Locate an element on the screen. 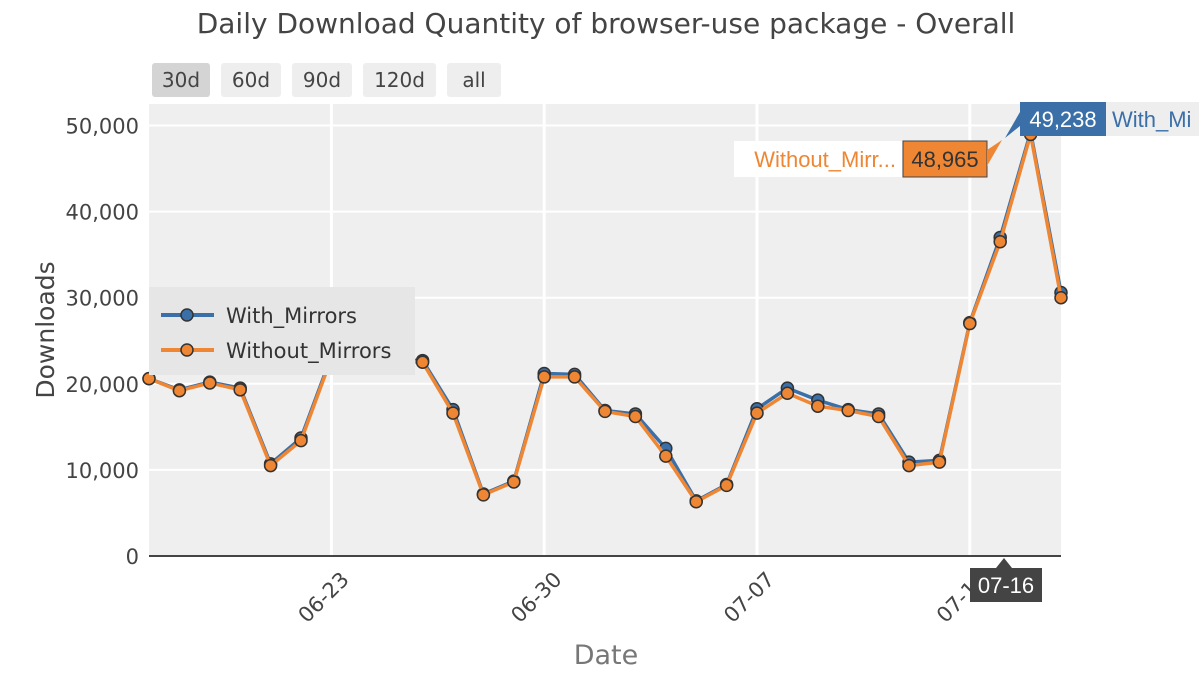  y-tick-label: 0 is located at coordinates (132, 557).